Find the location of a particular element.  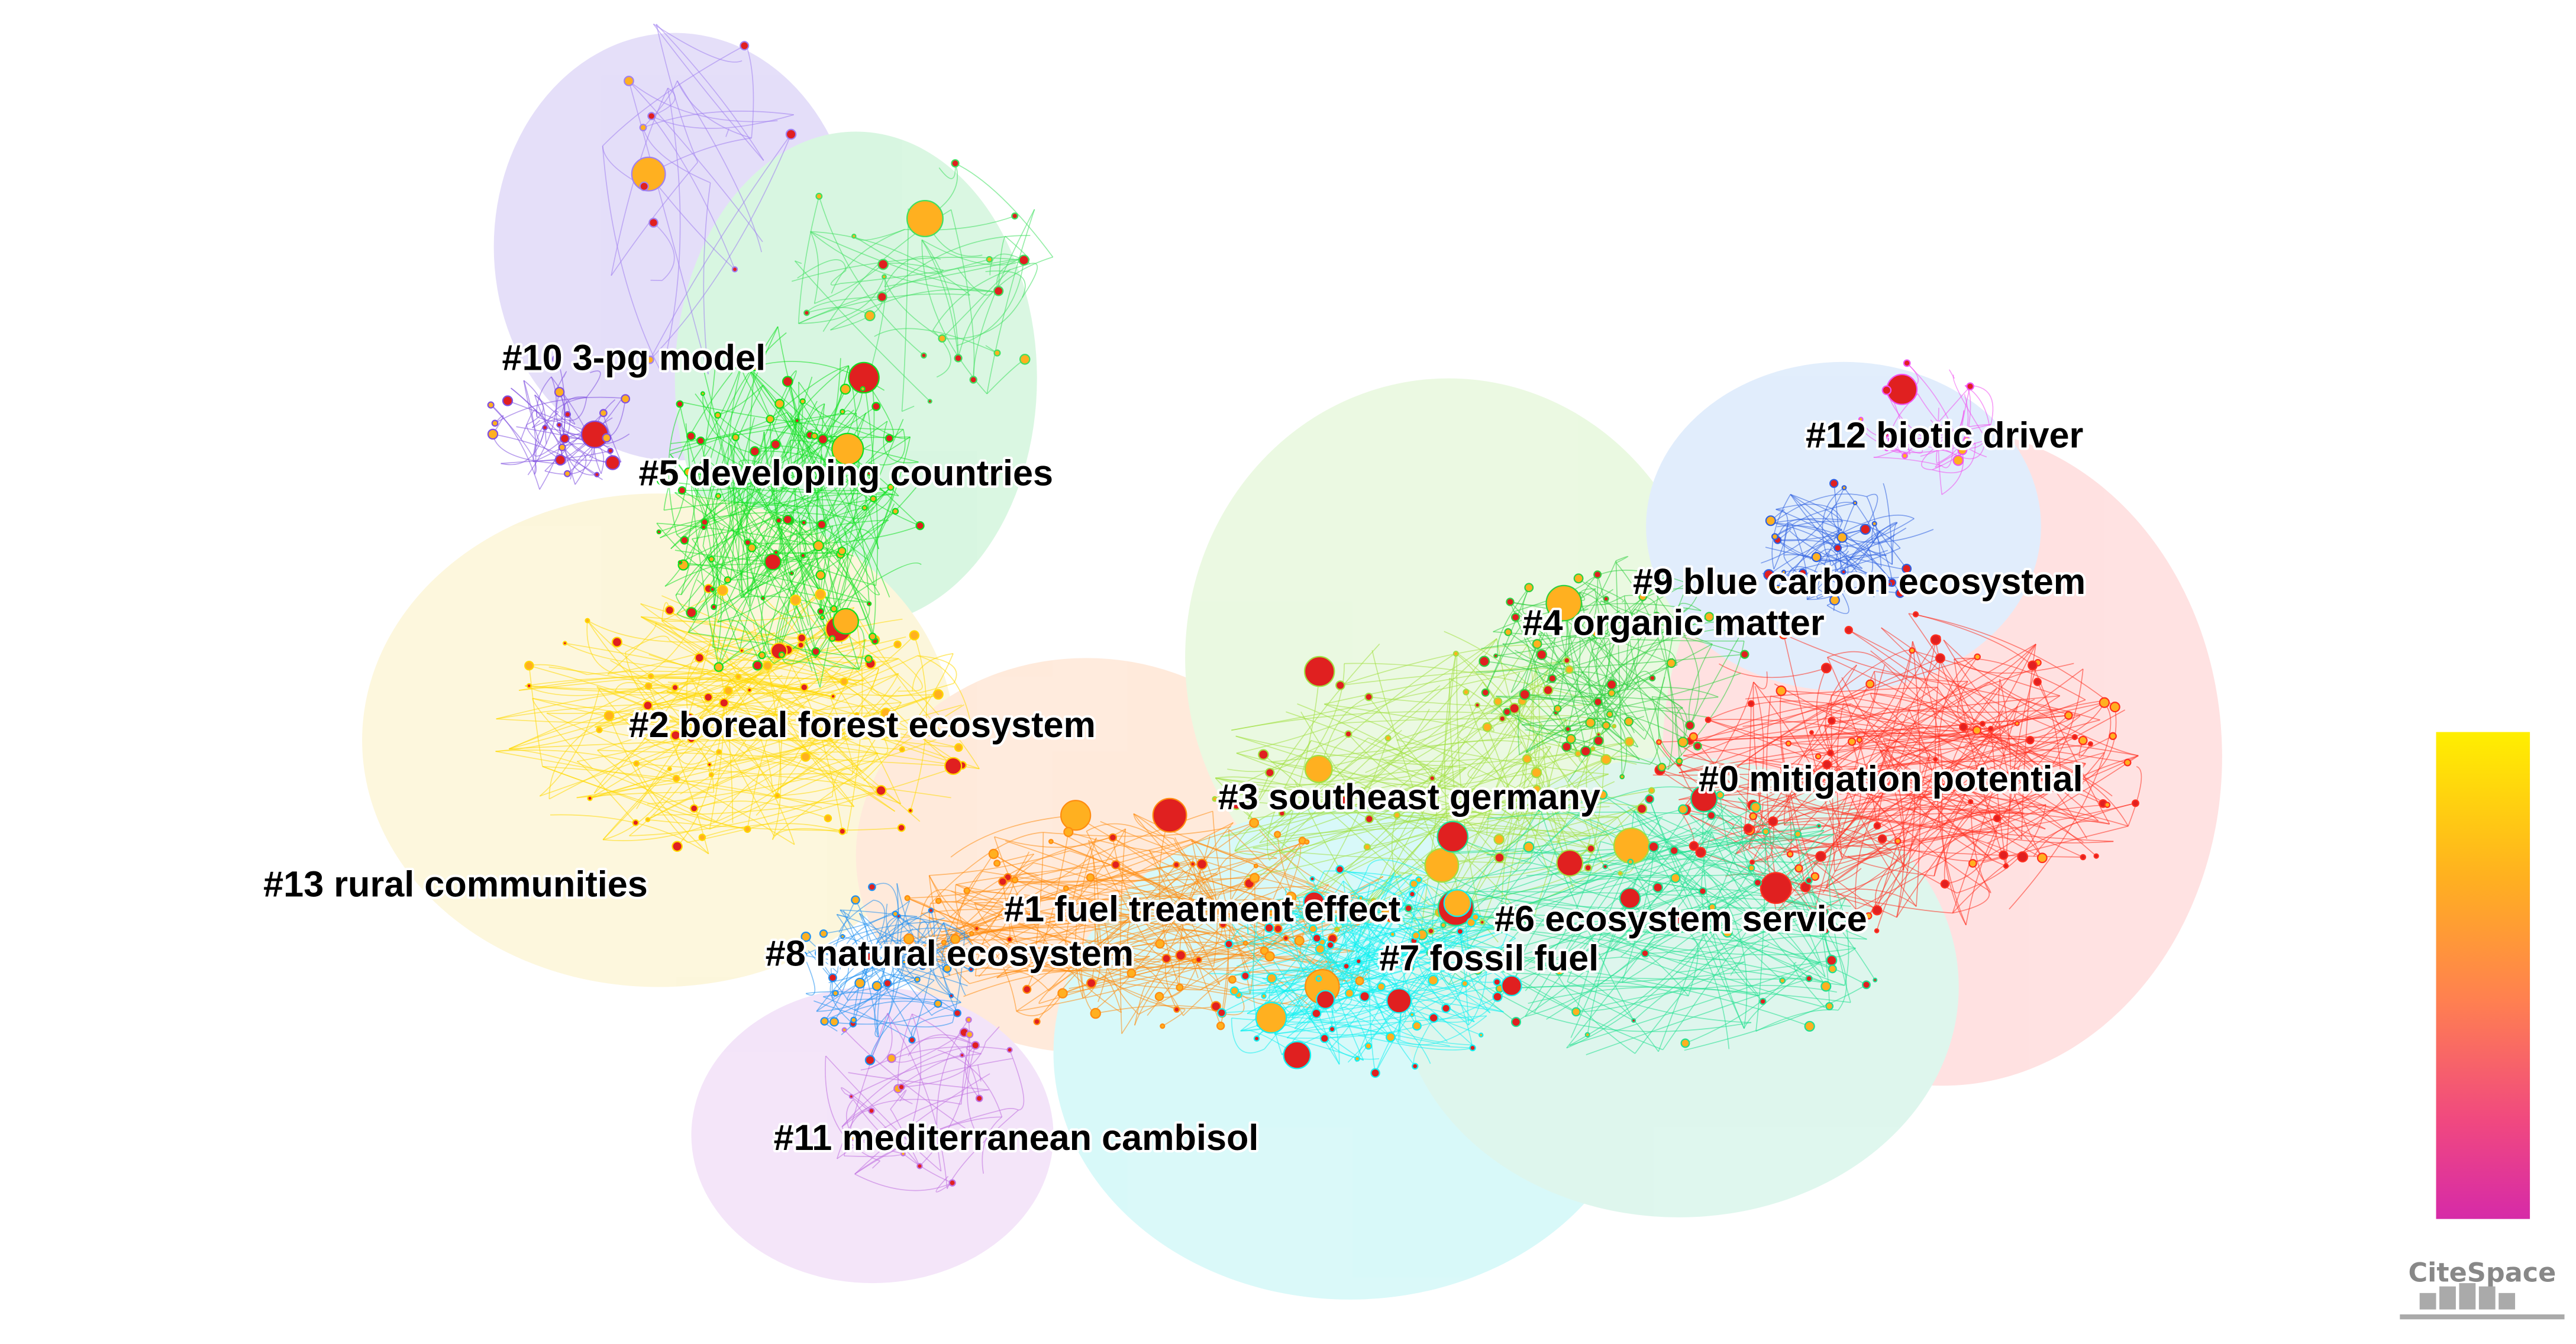

cluster-label: #5 developing countries is located at coordinates (845, 473).